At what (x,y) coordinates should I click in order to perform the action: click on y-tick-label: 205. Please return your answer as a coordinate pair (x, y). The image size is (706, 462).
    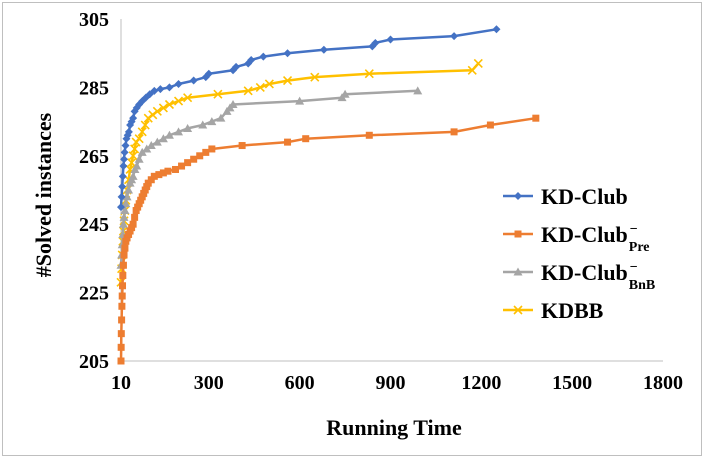
    Looking at the image, I should click on (94, 362).